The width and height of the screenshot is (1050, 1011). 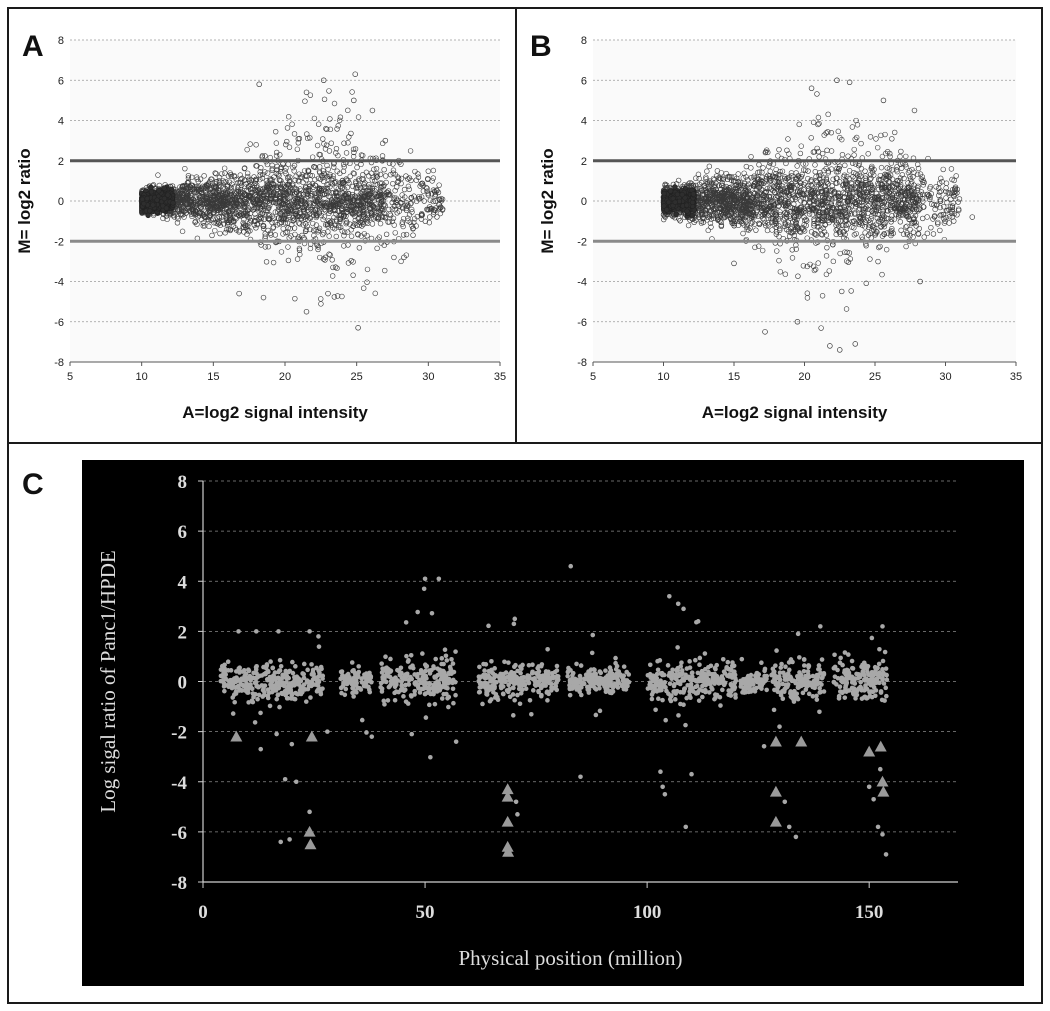 I want to click on panel-a-y-axis-title: M= log2 ratio, so click(x=24, y=200).